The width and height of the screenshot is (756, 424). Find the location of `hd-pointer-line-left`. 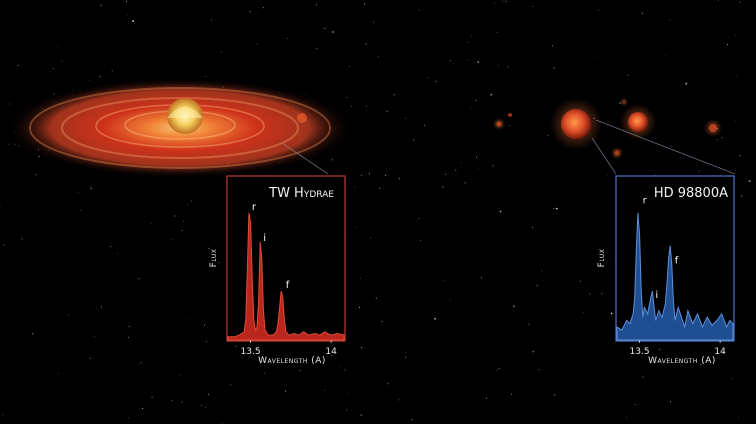

hd-pointer-line-left is located at coordinates (604, 156).